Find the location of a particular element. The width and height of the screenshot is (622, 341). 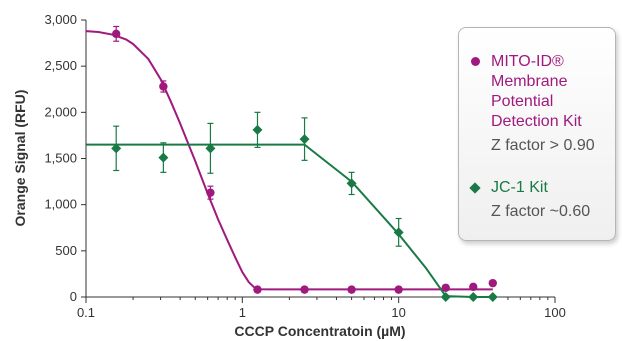

y-axis-title: Orange Signal (RFU) is located at coordinates (20, 158).